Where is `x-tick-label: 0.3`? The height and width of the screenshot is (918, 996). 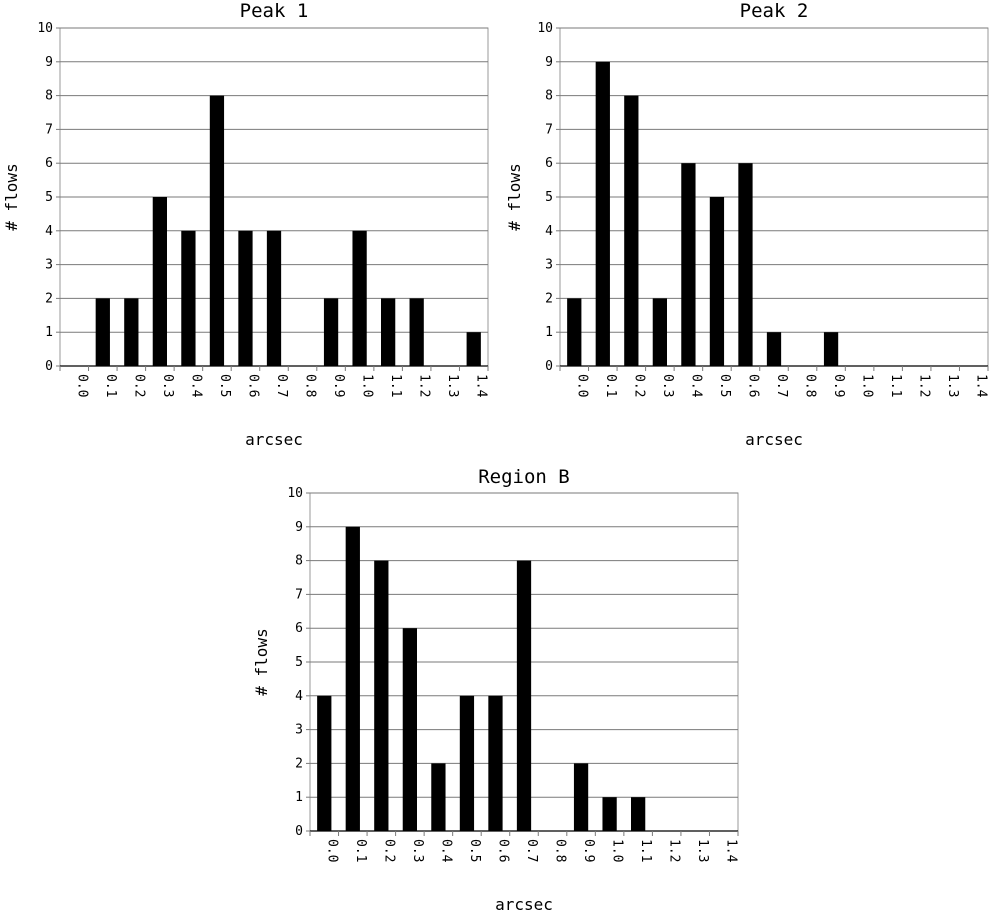 x-tick-label: 0.3 is located at coordinates (667, 385).